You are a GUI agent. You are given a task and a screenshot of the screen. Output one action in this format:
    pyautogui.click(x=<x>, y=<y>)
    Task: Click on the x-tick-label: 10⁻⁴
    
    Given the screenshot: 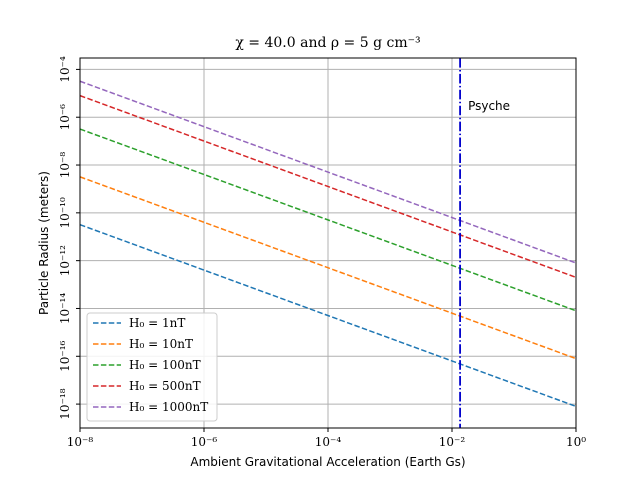 What is the action you would take?
    pyautogui.click(x=328, y=442)
    